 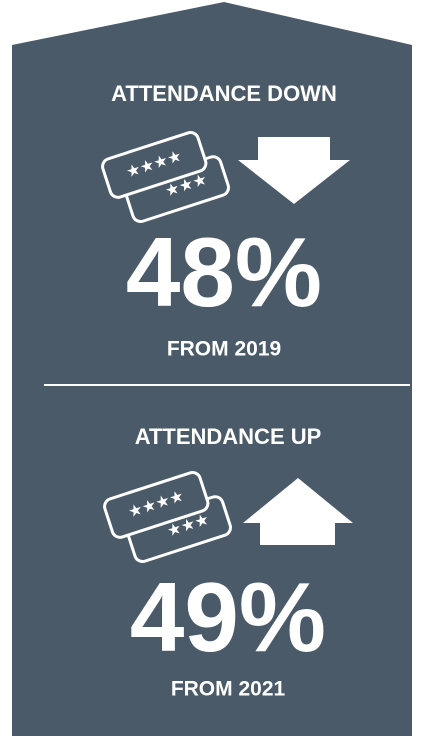 What do you see at coordinates (224, 93) in the screenshot?
I see `heading: ATTENDANCE DOWN` at bounding box center [224, 93].